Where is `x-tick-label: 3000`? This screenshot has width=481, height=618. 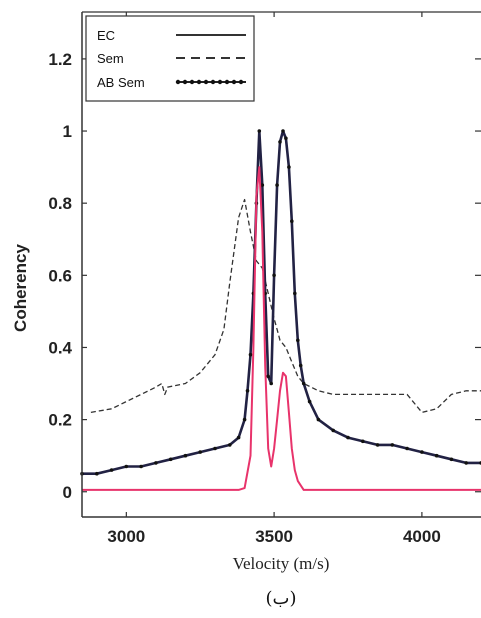 x-tick-label: 3000 is located at coordinates (126, 536).